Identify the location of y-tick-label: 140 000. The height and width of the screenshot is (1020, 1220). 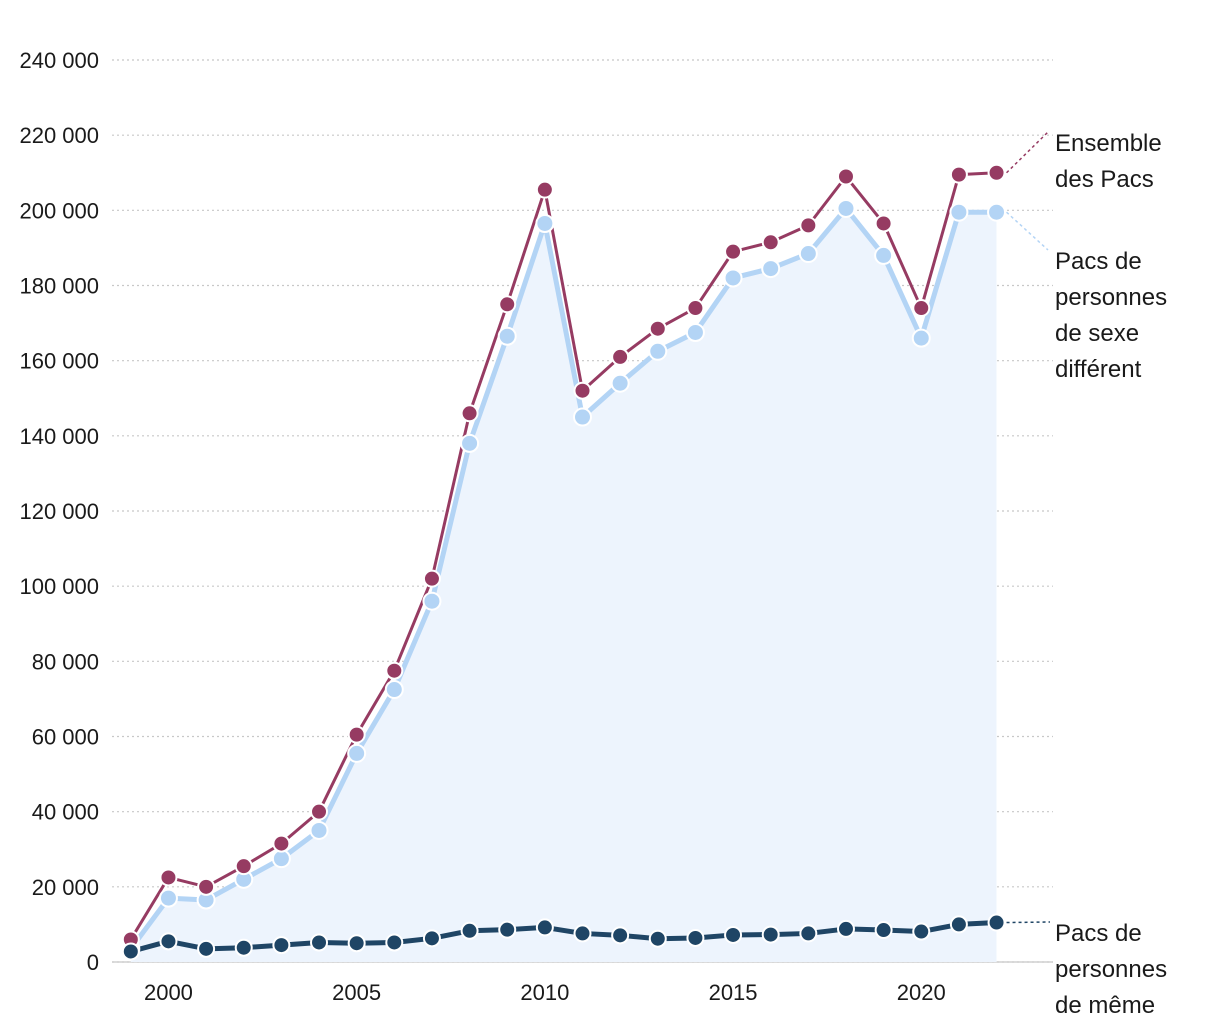
(59, 436).